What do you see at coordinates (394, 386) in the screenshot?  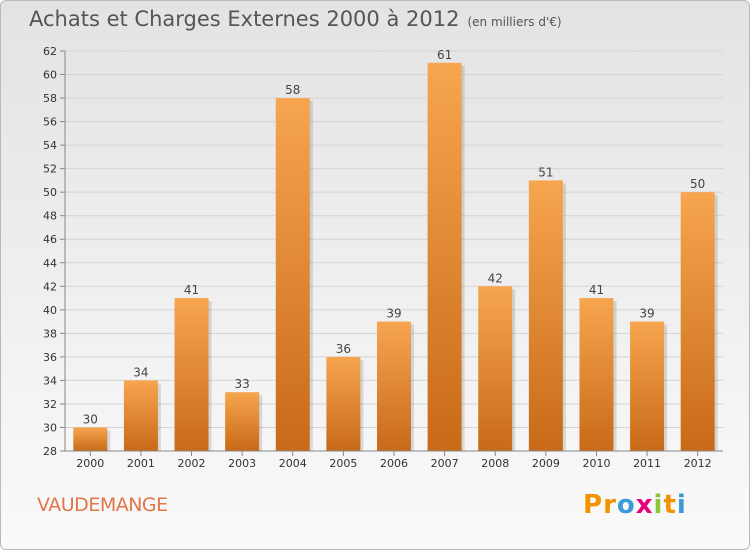 I see `bar-2006` at bounding box center [394, 386].